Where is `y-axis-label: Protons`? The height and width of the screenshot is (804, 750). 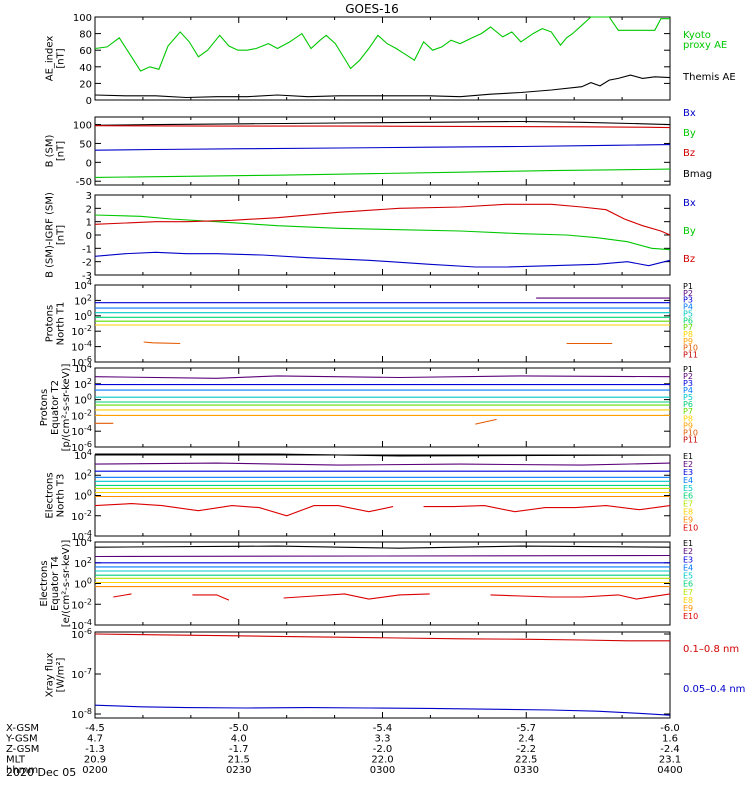 y-axis-label: Protons is located at coordinates (50, 323).